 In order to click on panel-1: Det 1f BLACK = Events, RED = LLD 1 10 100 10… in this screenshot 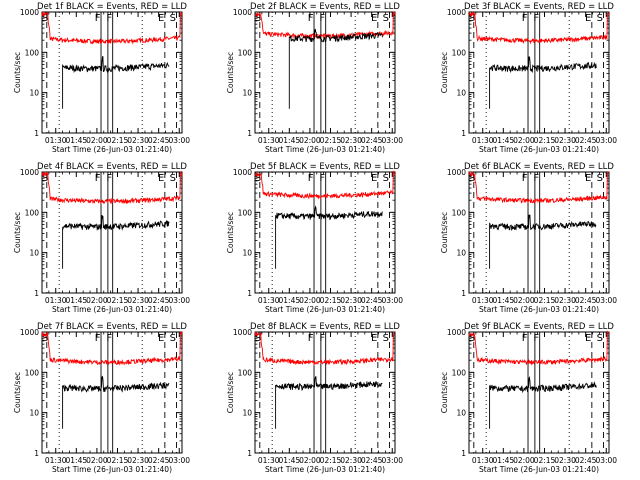, I will do `click(101, 78)`.